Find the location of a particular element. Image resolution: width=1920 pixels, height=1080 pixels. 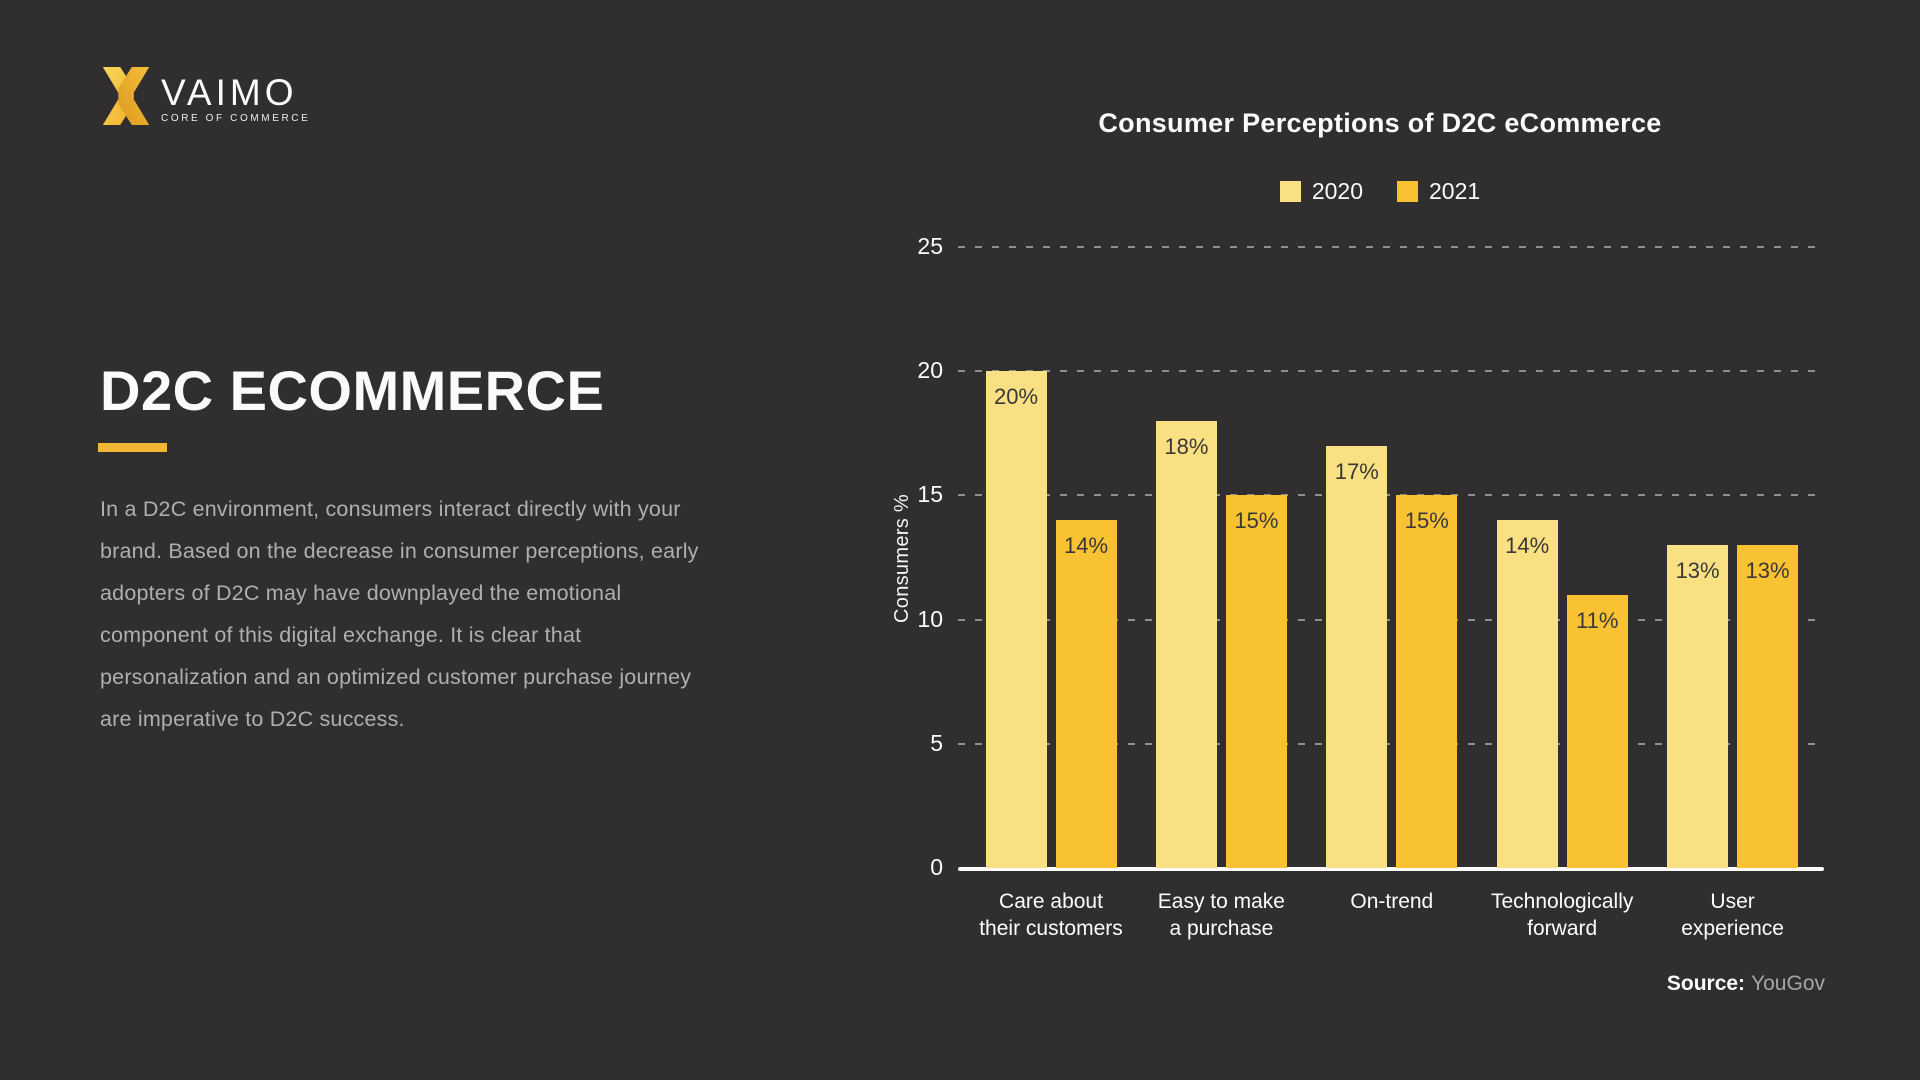

chart-legend: 2020 2021 is located at coordinates (1380, 191).